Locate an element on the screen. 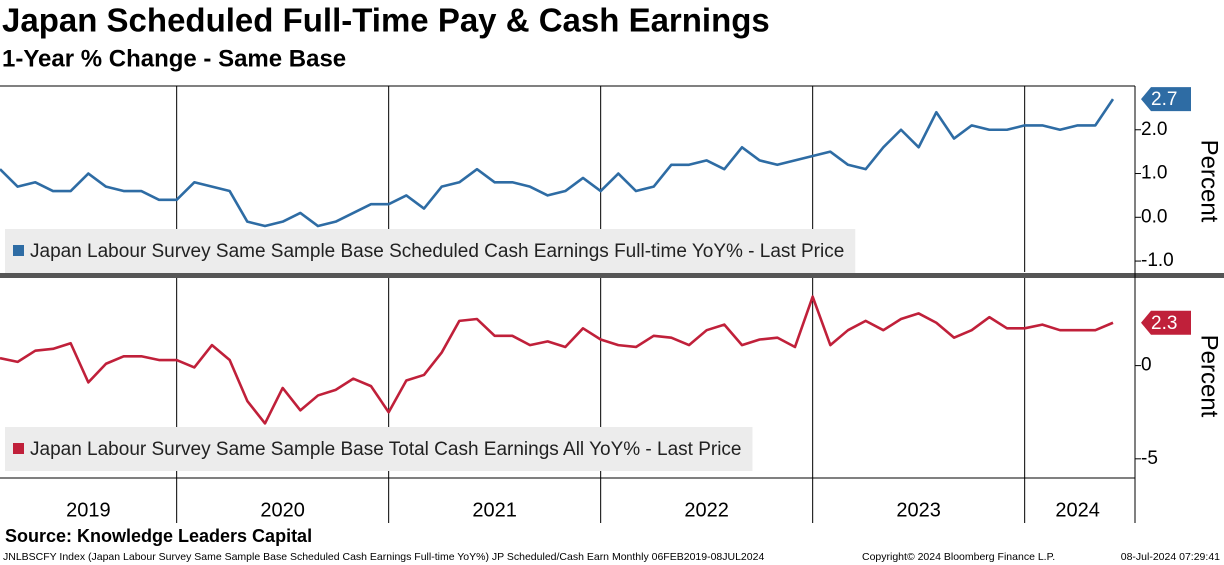 The height and width of the screenshot is (565, 1224). last-price-label: 2.7 is located at coordinates (1164, 99).